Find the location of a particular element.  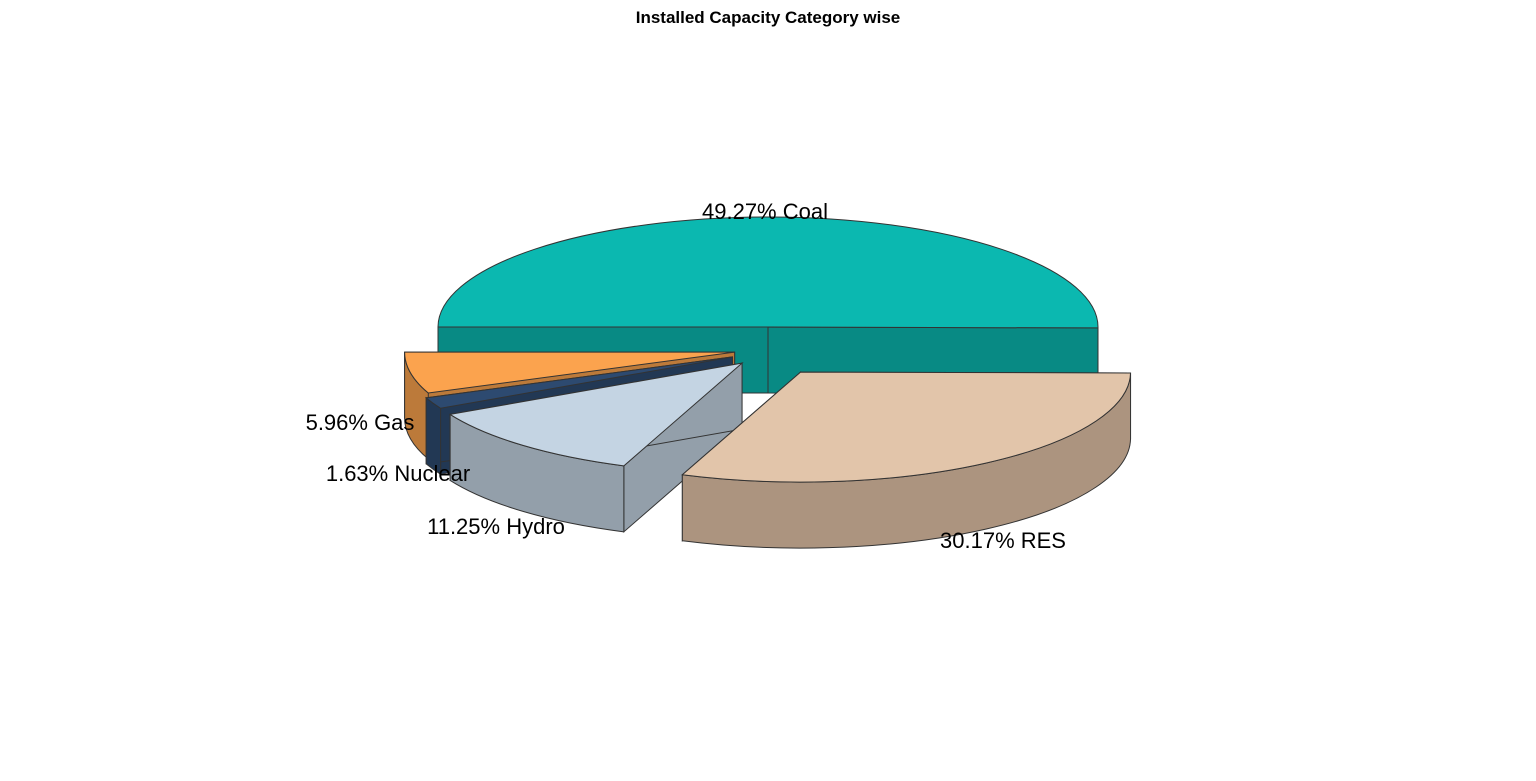

slice-top-nuclear is located at coordinates (578, 382).